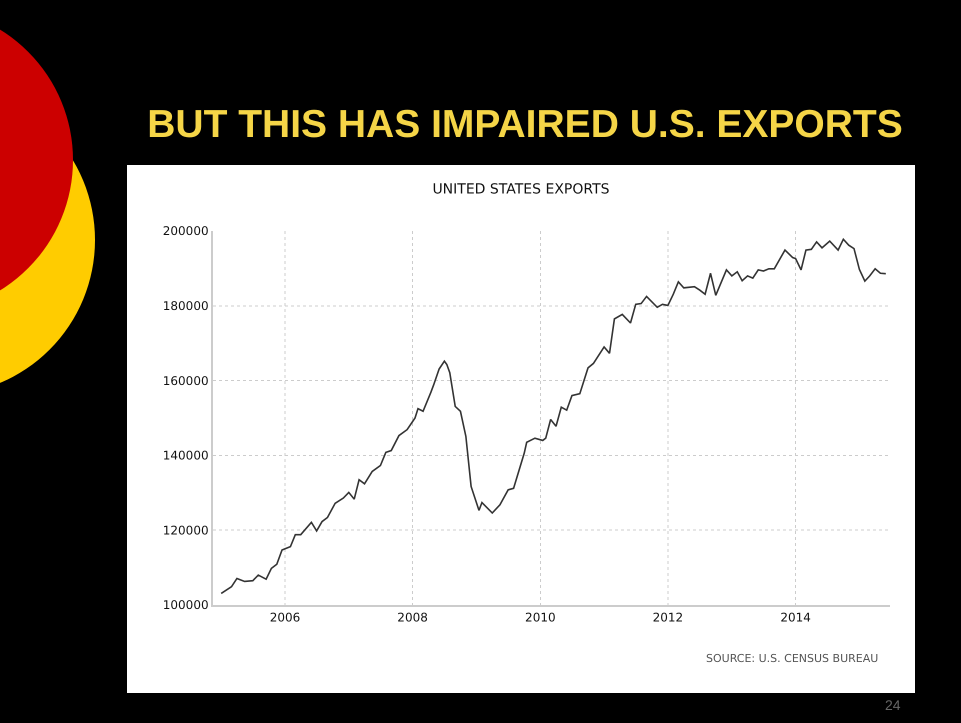 Image resolution: width=961 pixels, height=723 pixels. Describe the element at coordinates (792, 658) in the screenshot. I see `source-note: SOURCE: U.S. CENSUS BUREAU` at that location.